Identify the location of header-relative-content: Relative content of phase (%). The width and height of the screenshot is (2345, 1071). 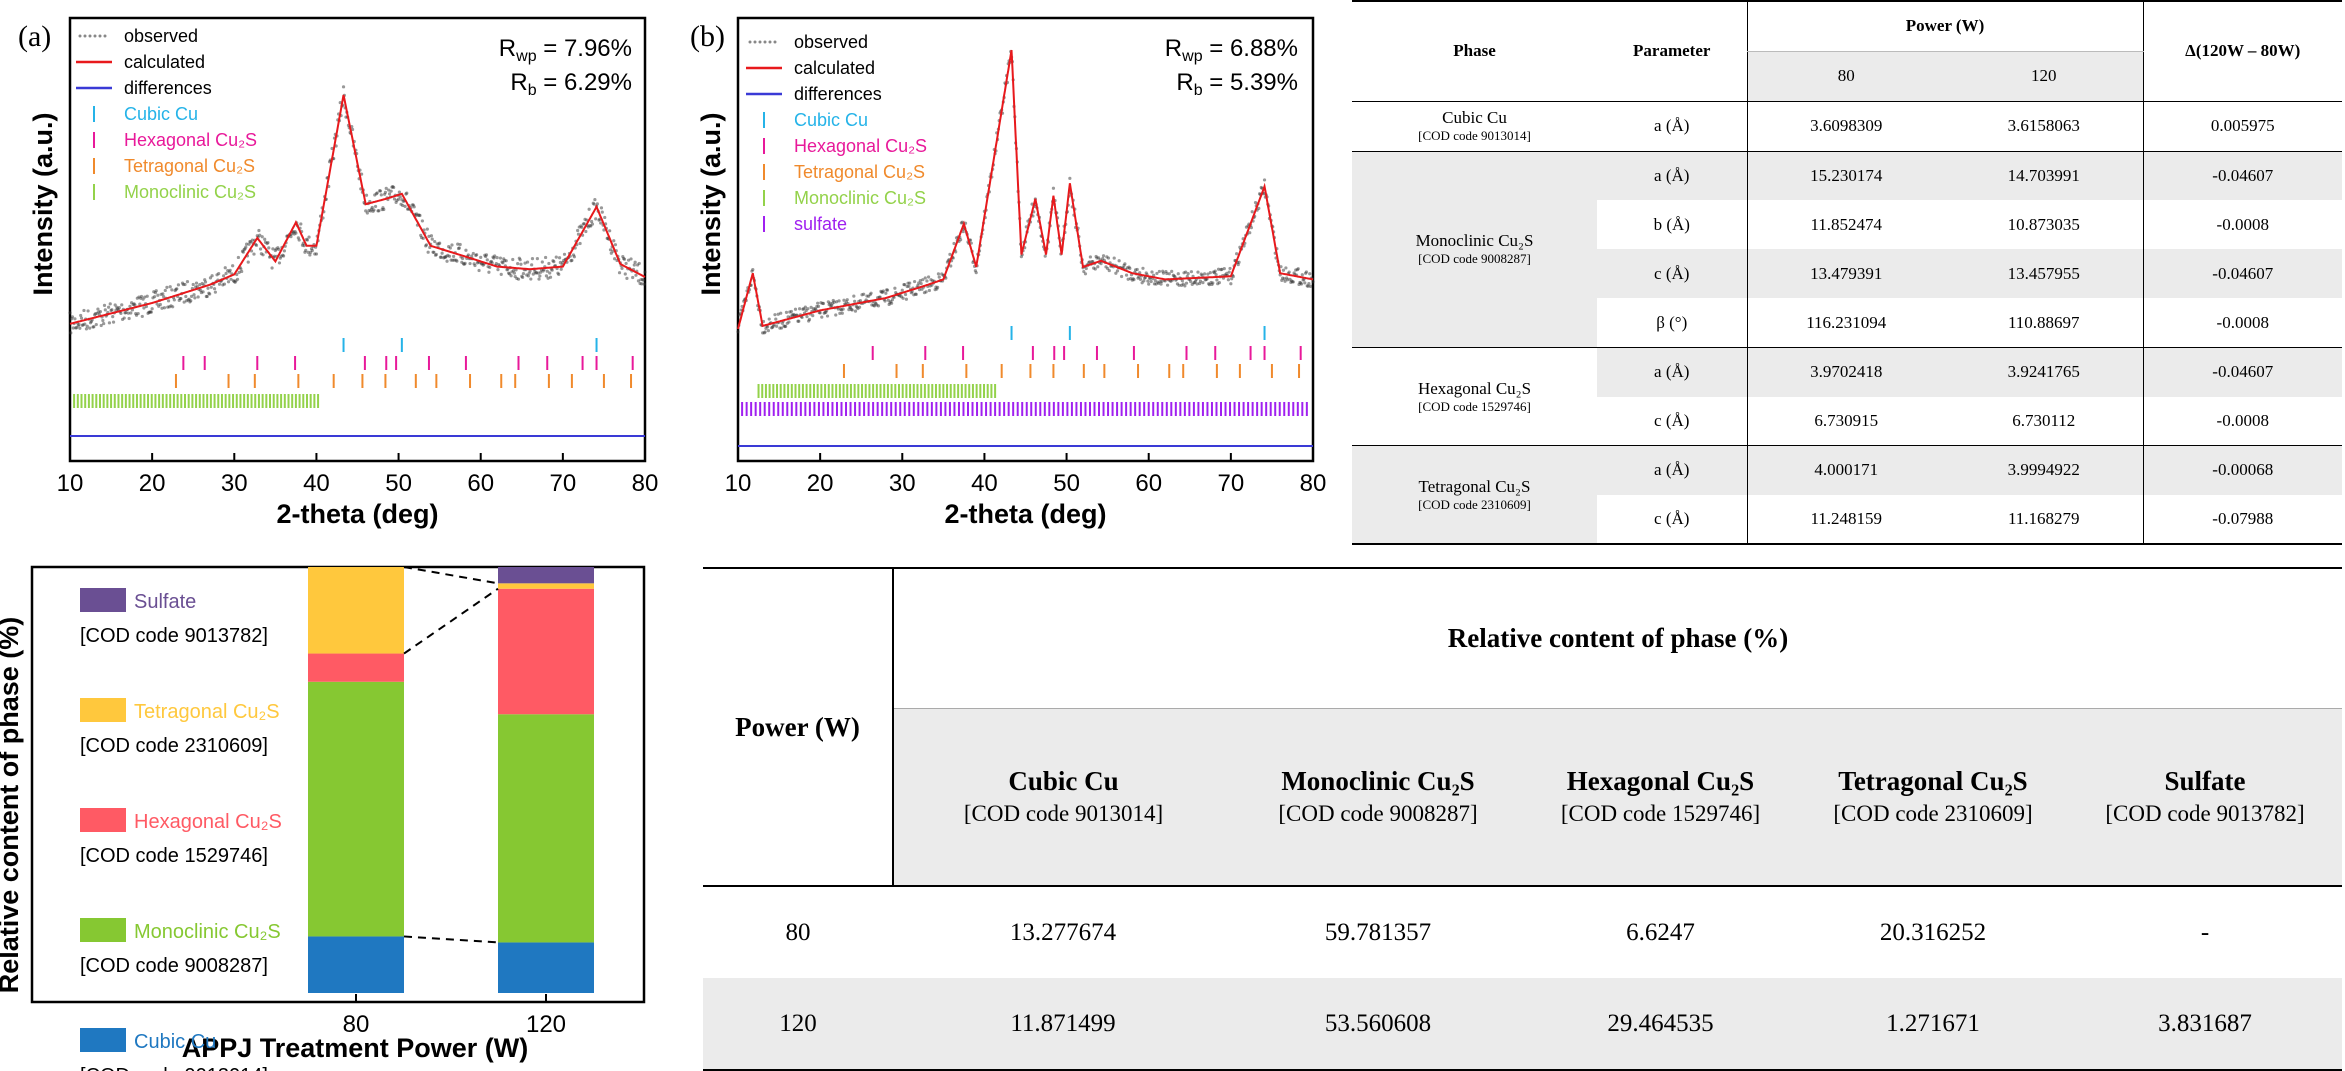
(1617, 638).